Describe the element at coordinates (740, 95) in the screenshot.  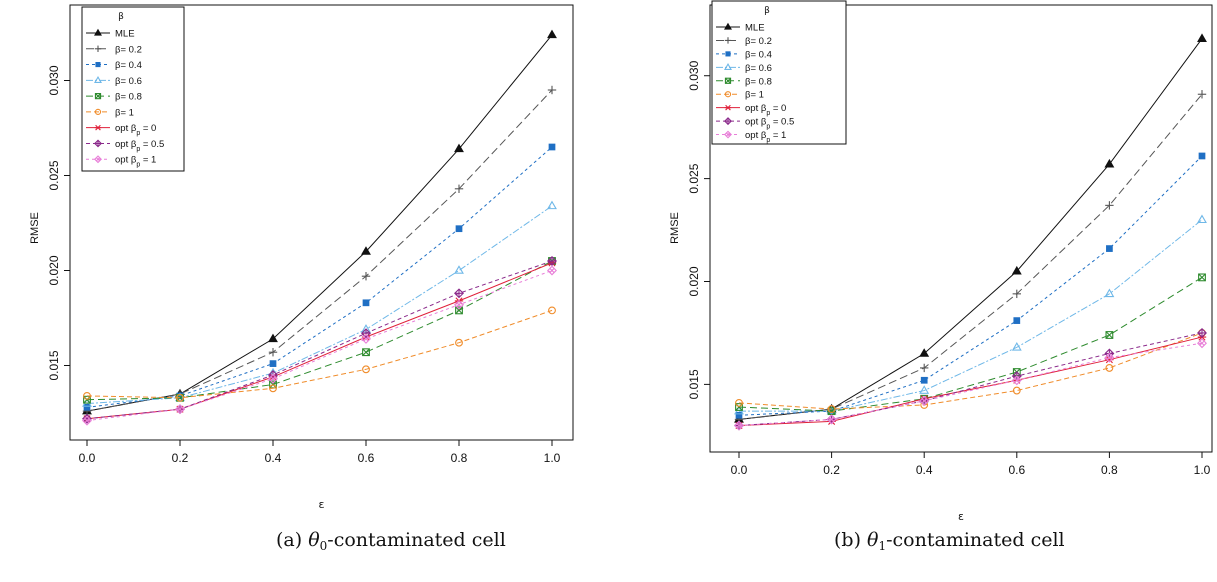
I see `legend-item: β= 1` at that location.